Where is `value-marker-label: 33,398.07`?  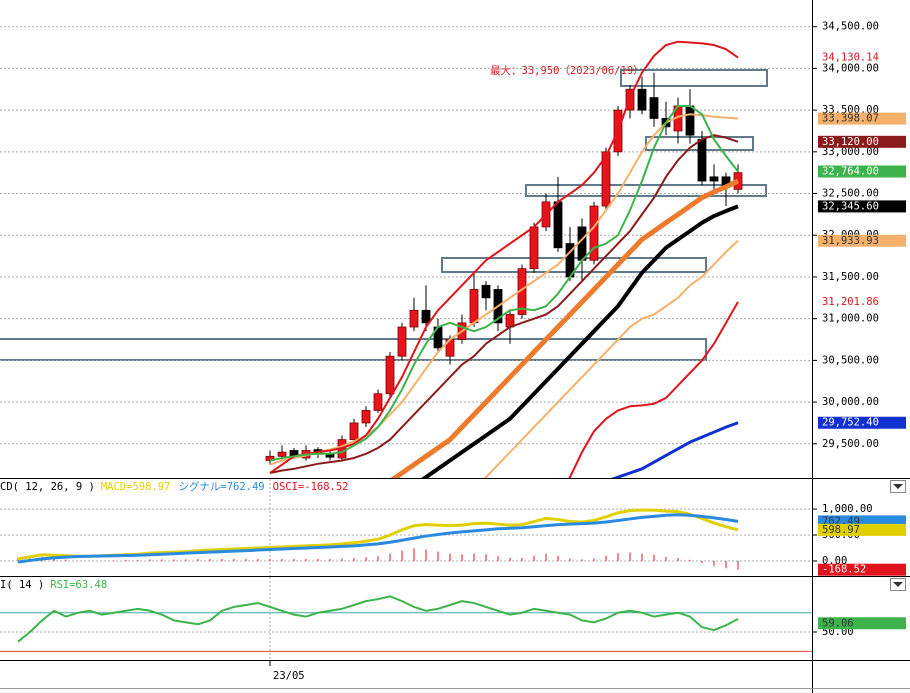
value-marker-label: 33,398.07 is located at coordinates (850, 119).